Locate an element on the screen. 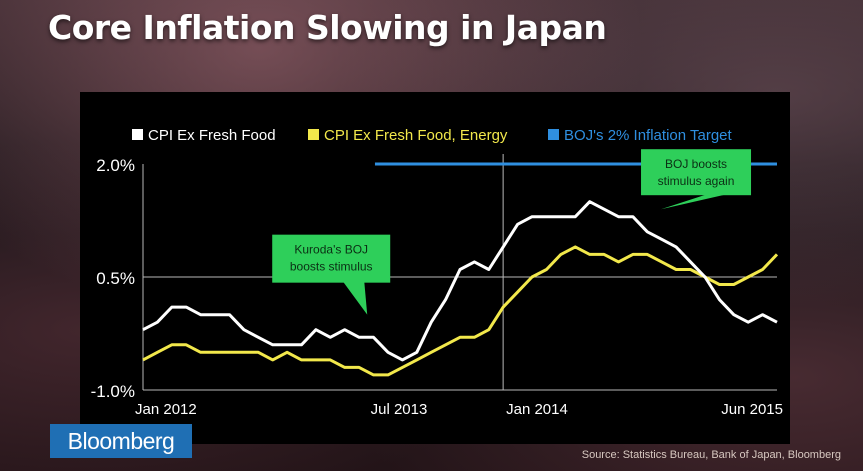 Image resolution: width=863 pixels, height=471 pixels. x-tick-label: Jan 2014 is located at coordinates (537, 409).